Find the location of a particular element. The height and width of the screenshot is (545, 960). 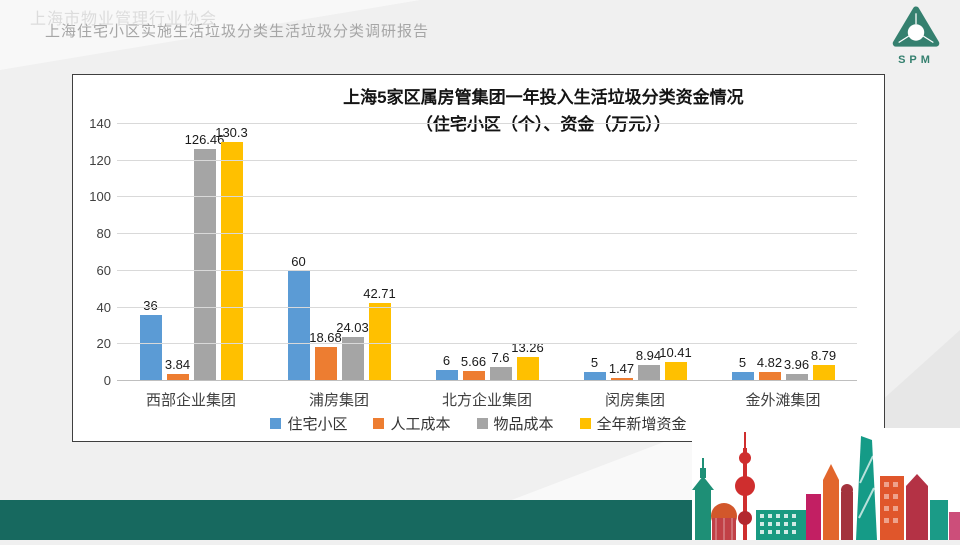

bar: 42.71 is located at coordinates (379, 333).